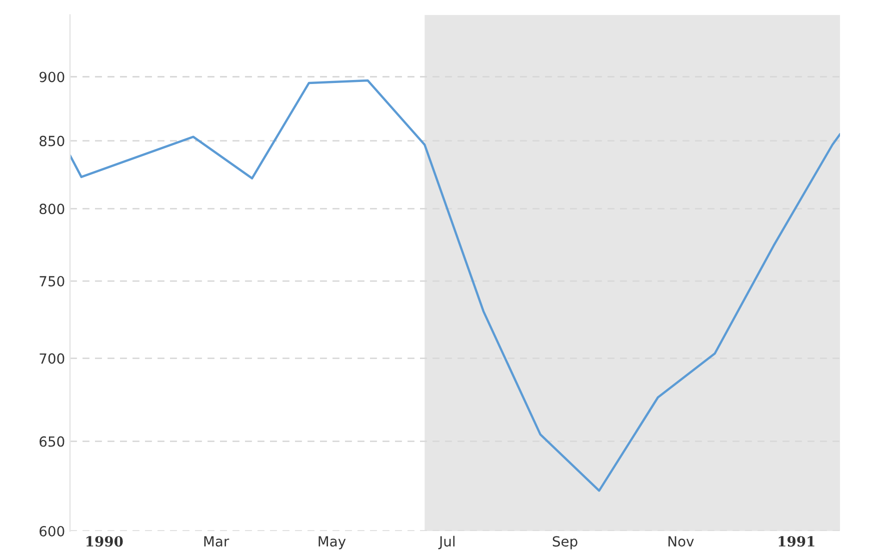 Image resolution: width=888 pixels, height=560 pixels. Describe the element at coordinates (217, 541) in the screenshot. I see `x-tick-label: Mar` at that location.